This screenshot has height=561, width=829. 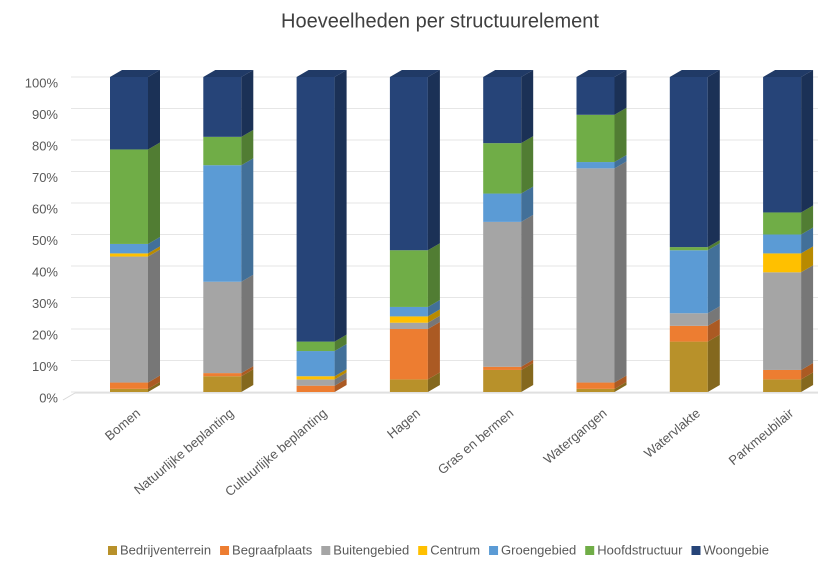 I want to click on legend-label: Woongebie, so click(x=736, y=549).